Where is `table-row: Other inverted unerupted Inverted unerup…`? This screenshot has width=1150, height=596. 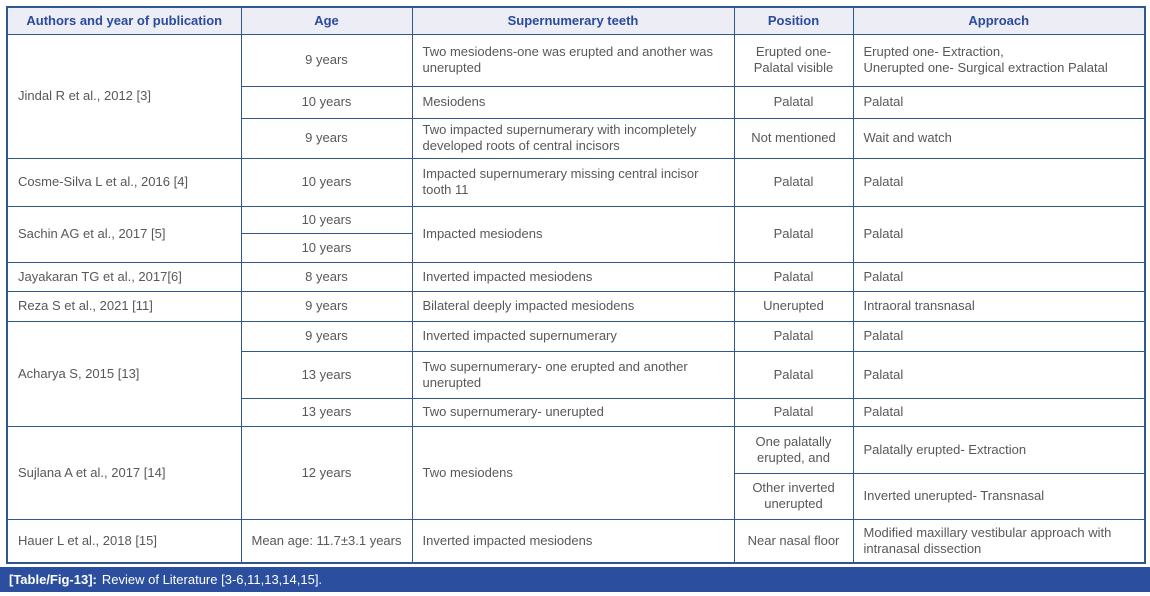
table-row: Other inverted unerupted Inverted unerup… is located at coordinates (576, 496).